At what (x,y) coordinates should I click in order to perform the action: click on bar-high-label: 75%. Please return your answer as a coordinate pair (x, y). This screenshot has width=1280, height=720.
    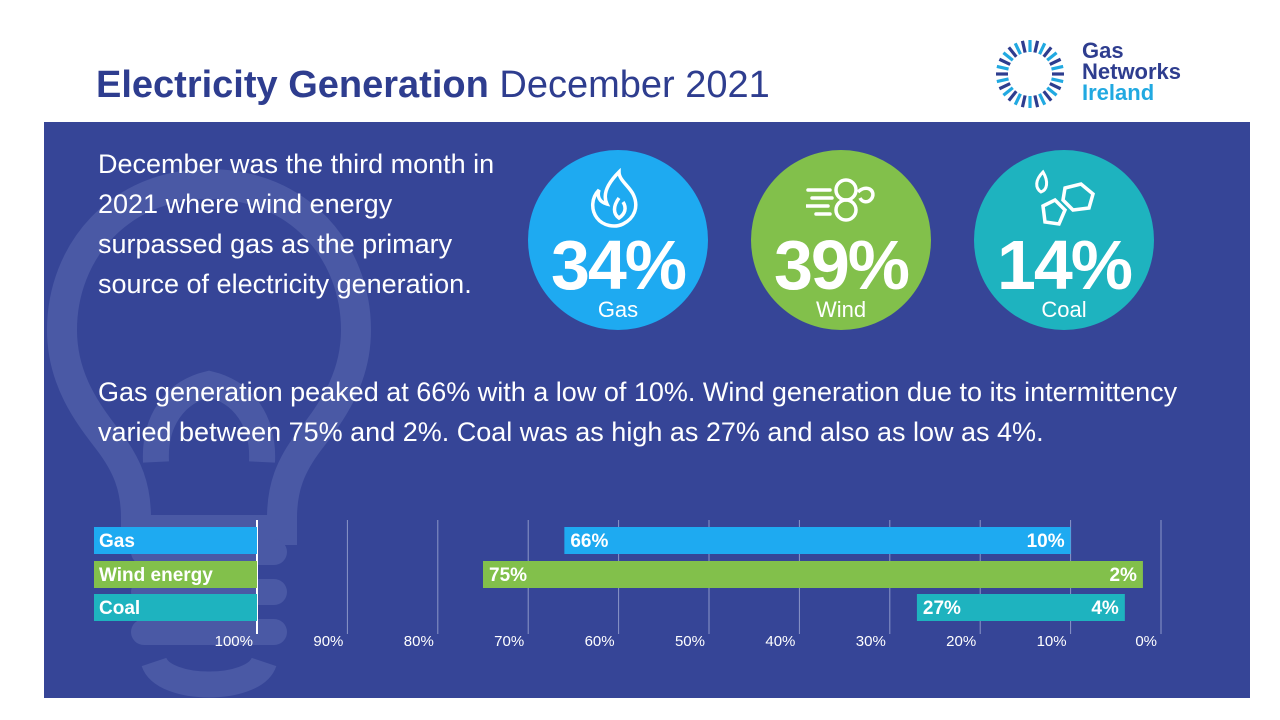
    Looking at the image, I should click on (508, 575).